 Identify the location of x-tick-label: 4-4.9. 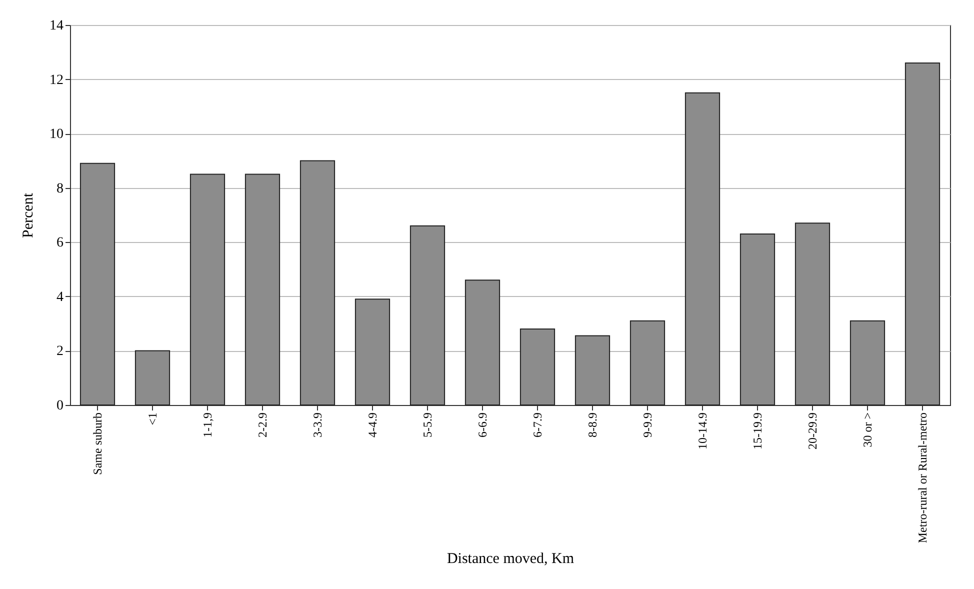
(373, 425).